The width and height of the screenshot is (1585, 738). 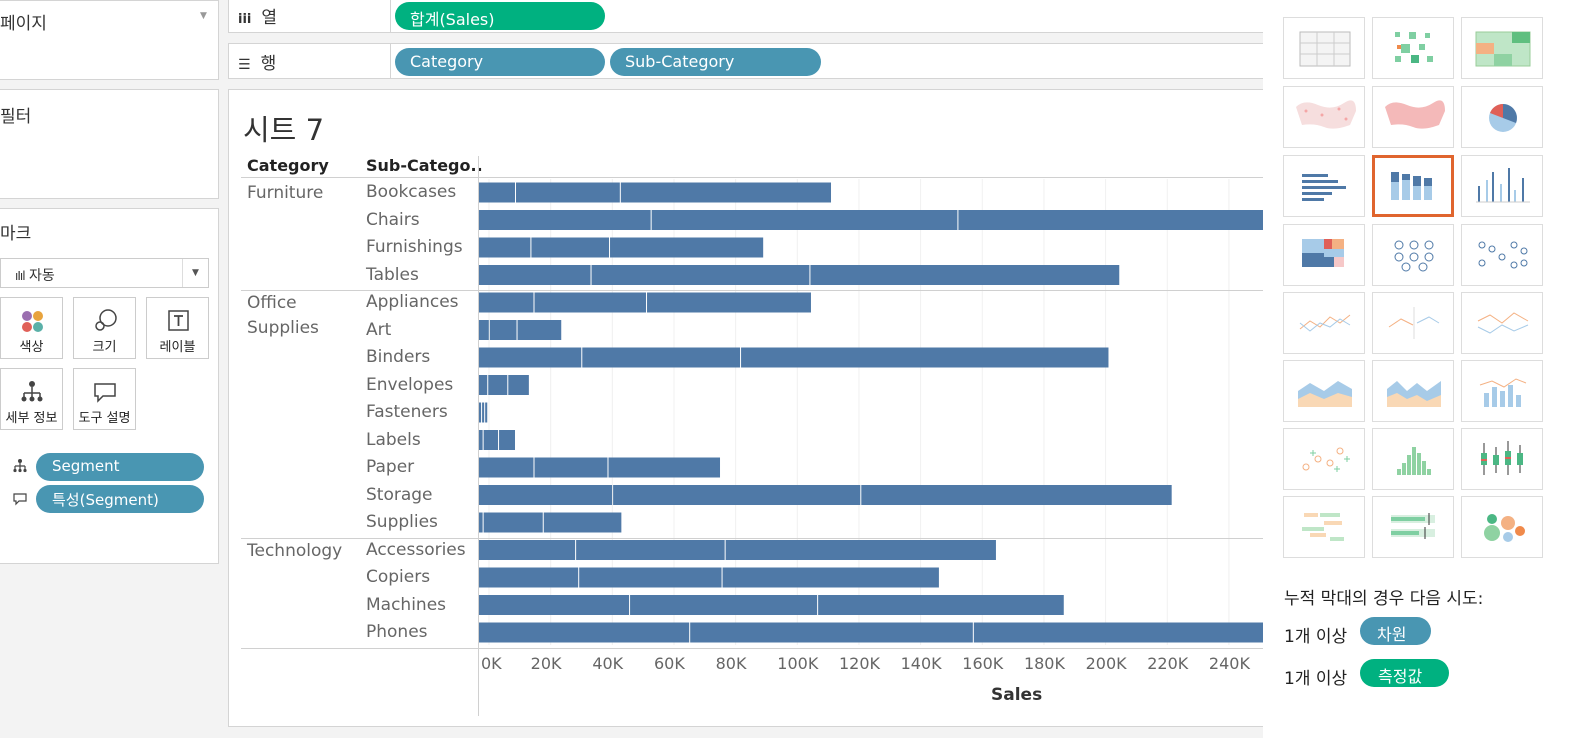 What do you see at coordinates (393, 439) in the screenshot?
I see `subcategory-label: Labels` at bounding box center [393, 439].